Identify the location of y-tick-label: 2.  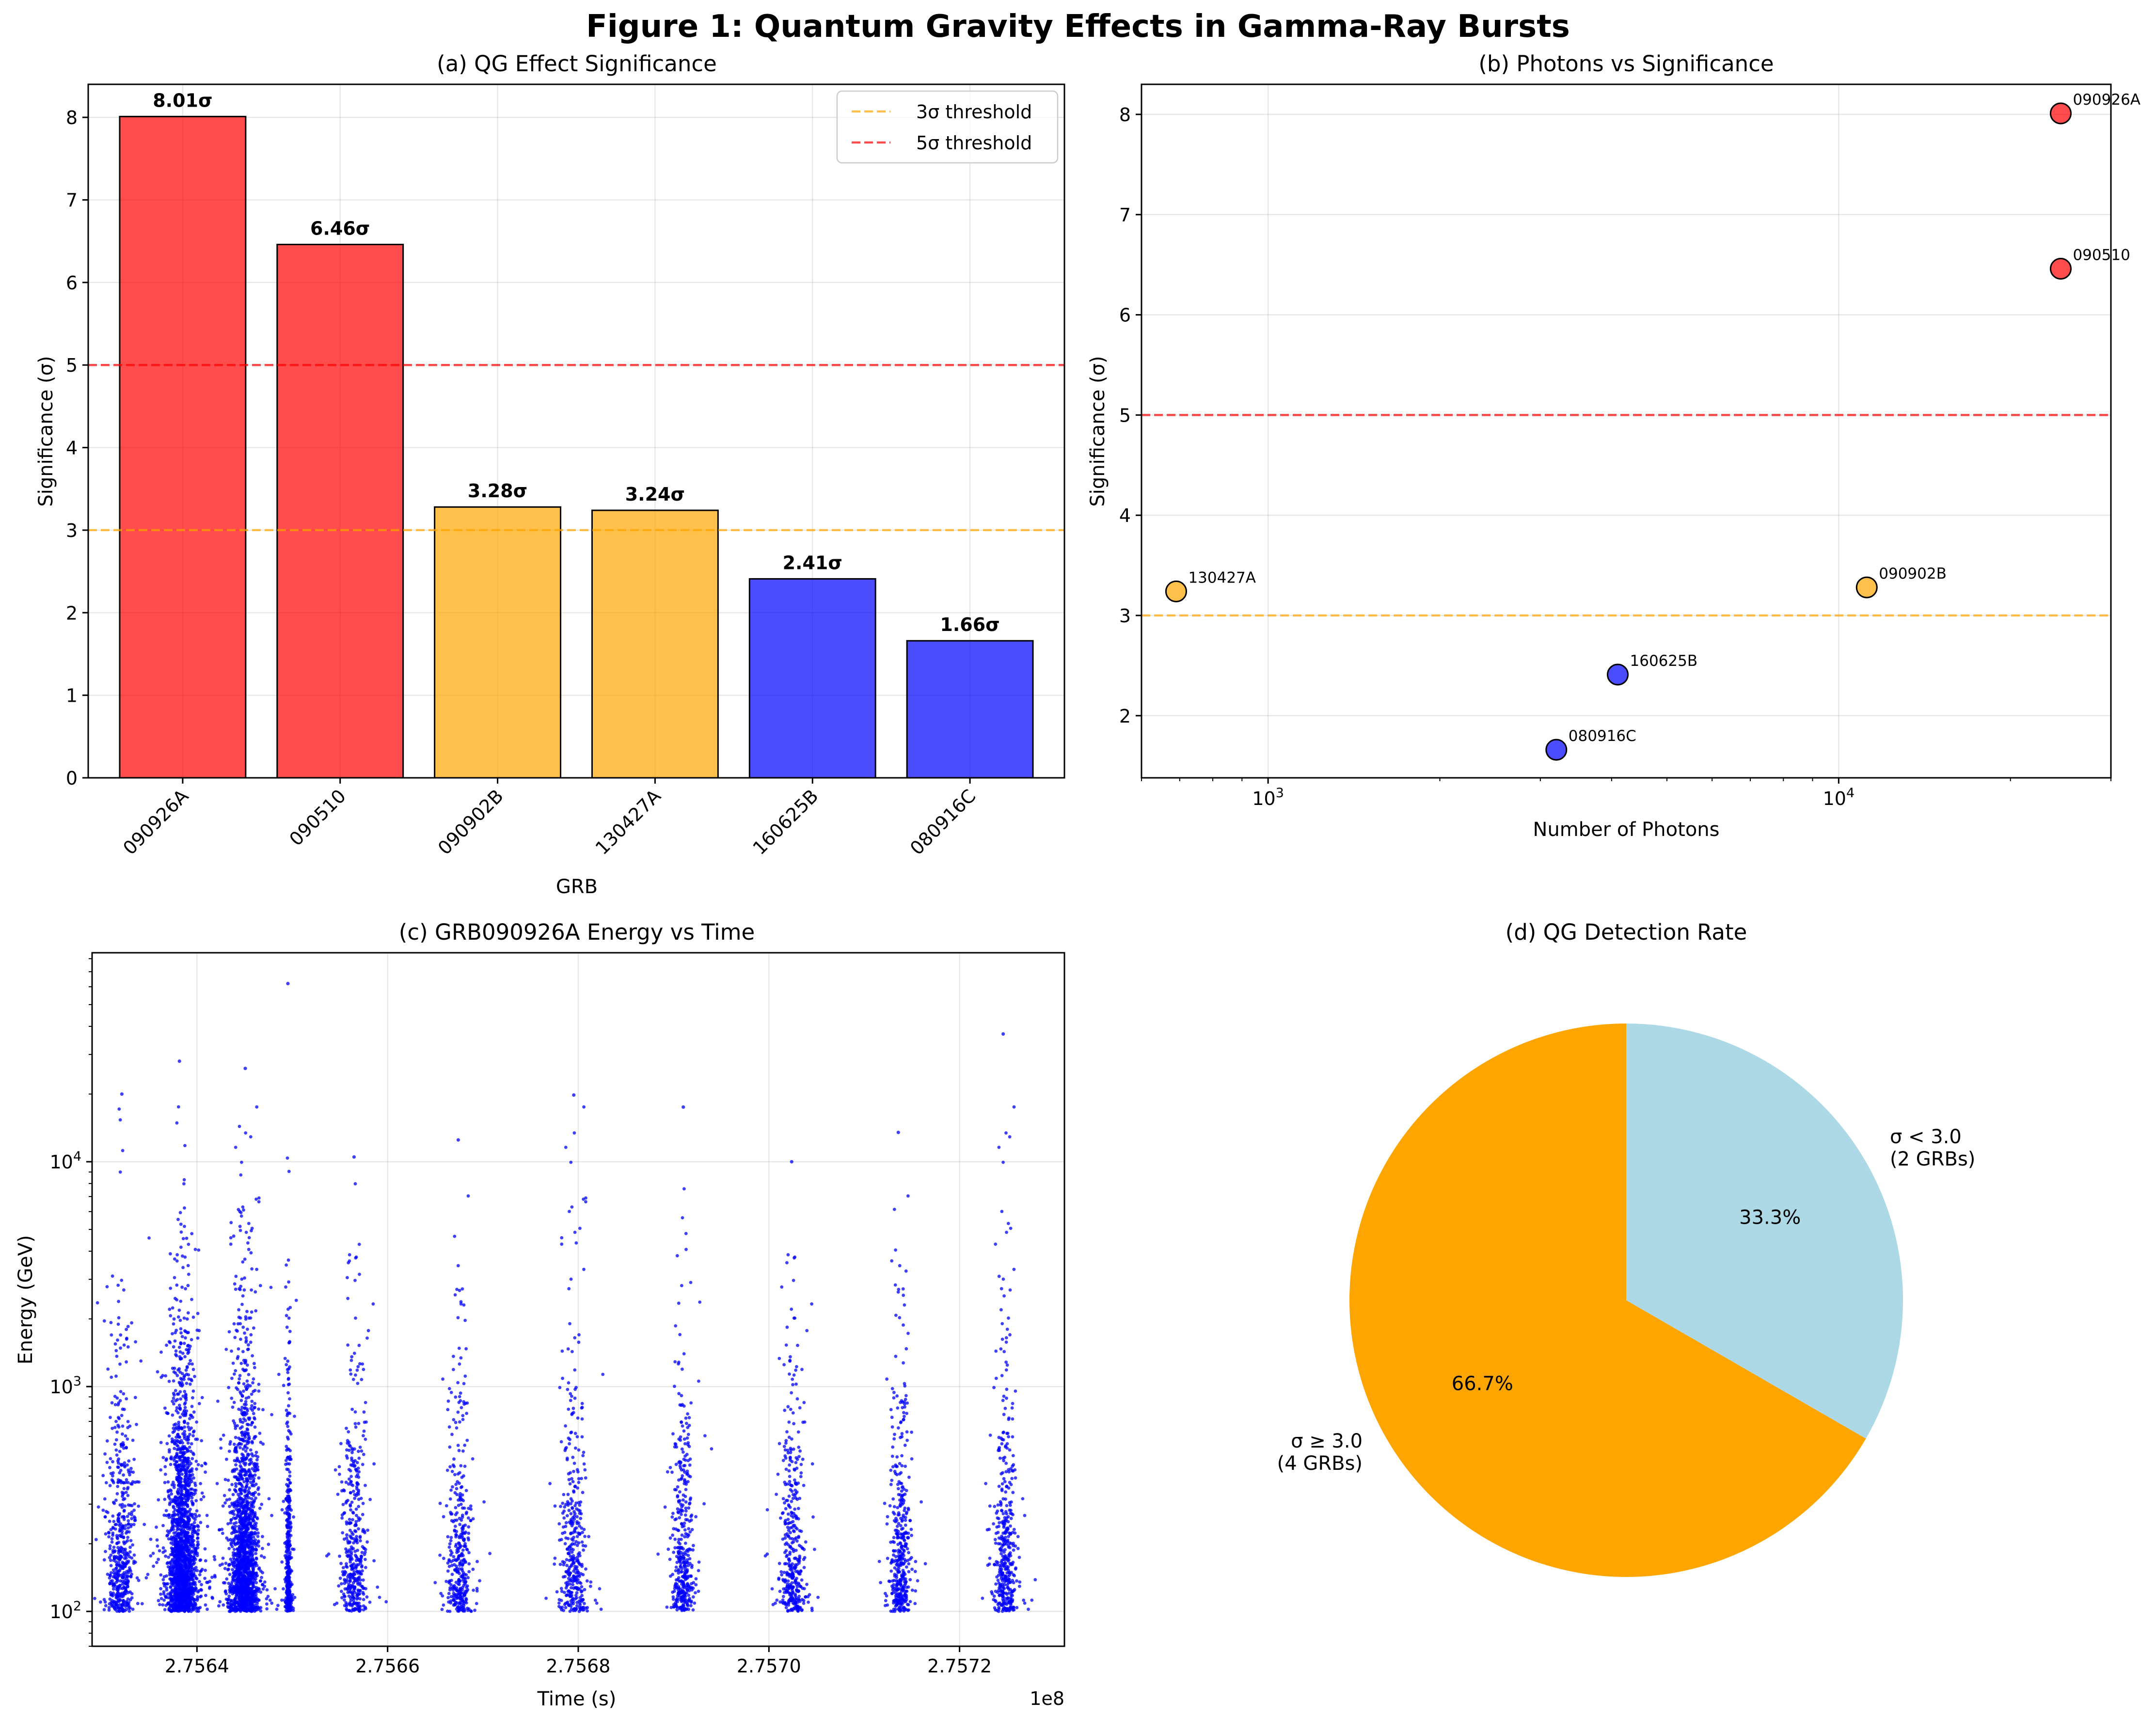
(72, 613).